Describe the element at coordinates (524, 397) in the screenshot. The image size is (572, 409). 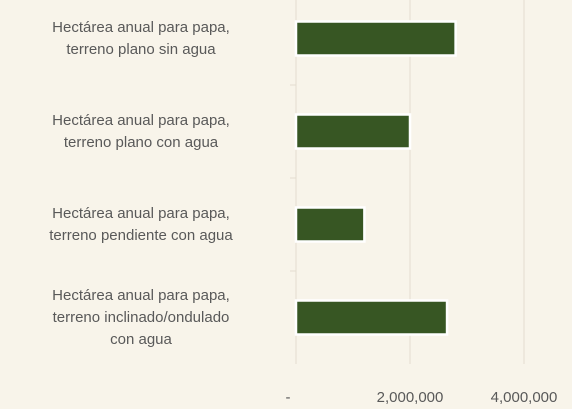
I see `x-tick-label: 4,000,000` at that location.